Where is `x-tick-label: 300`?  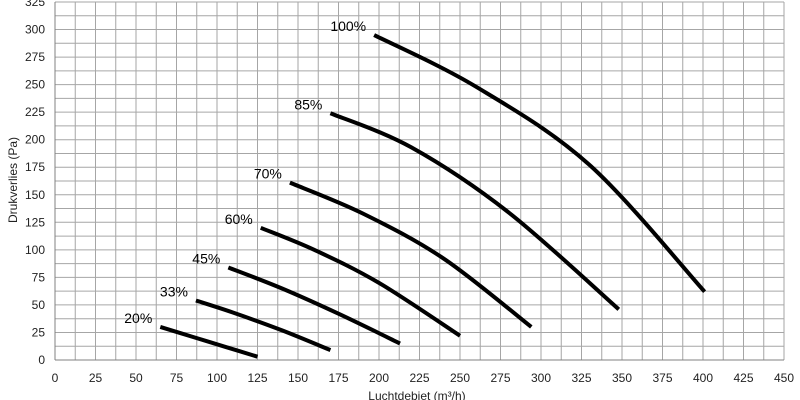
x-tick-label: 300 is located at coordinates (541, 378).